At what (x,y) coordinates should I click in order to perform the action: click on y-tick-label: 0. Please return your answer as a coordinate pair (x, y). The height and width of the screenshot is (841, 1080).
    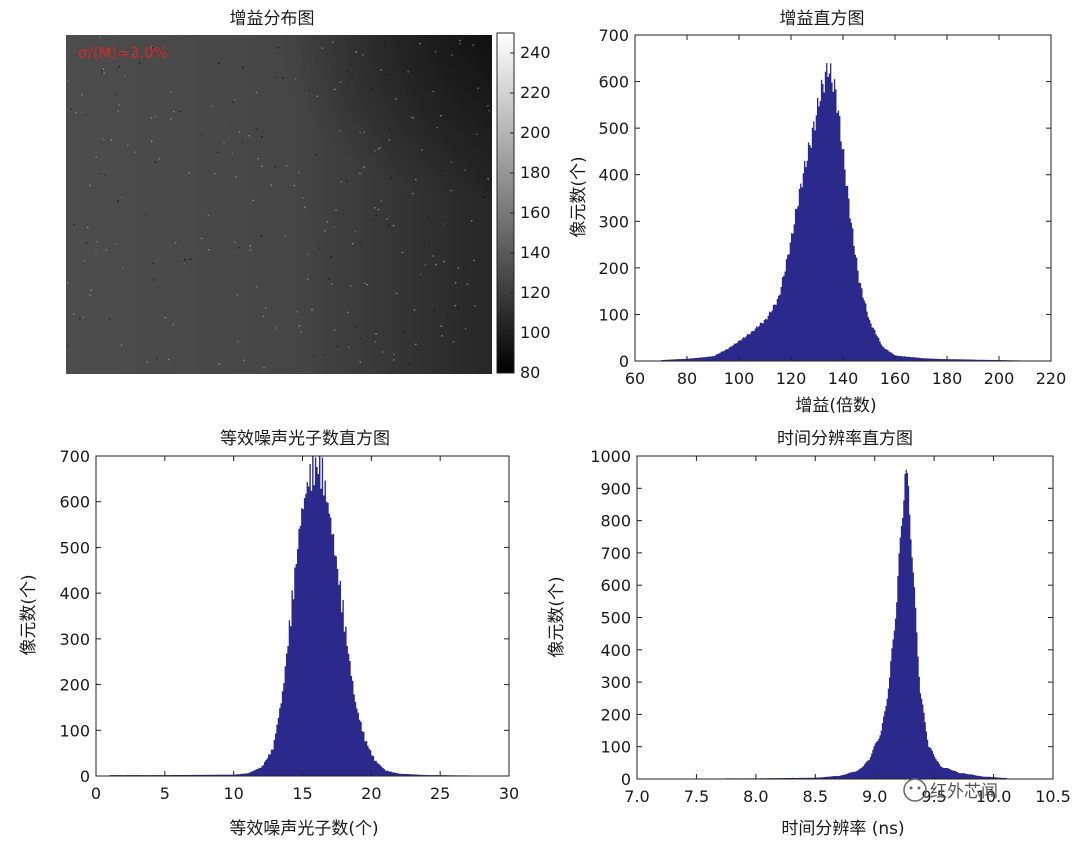
    Looking at the image, I should click on (85, 776).